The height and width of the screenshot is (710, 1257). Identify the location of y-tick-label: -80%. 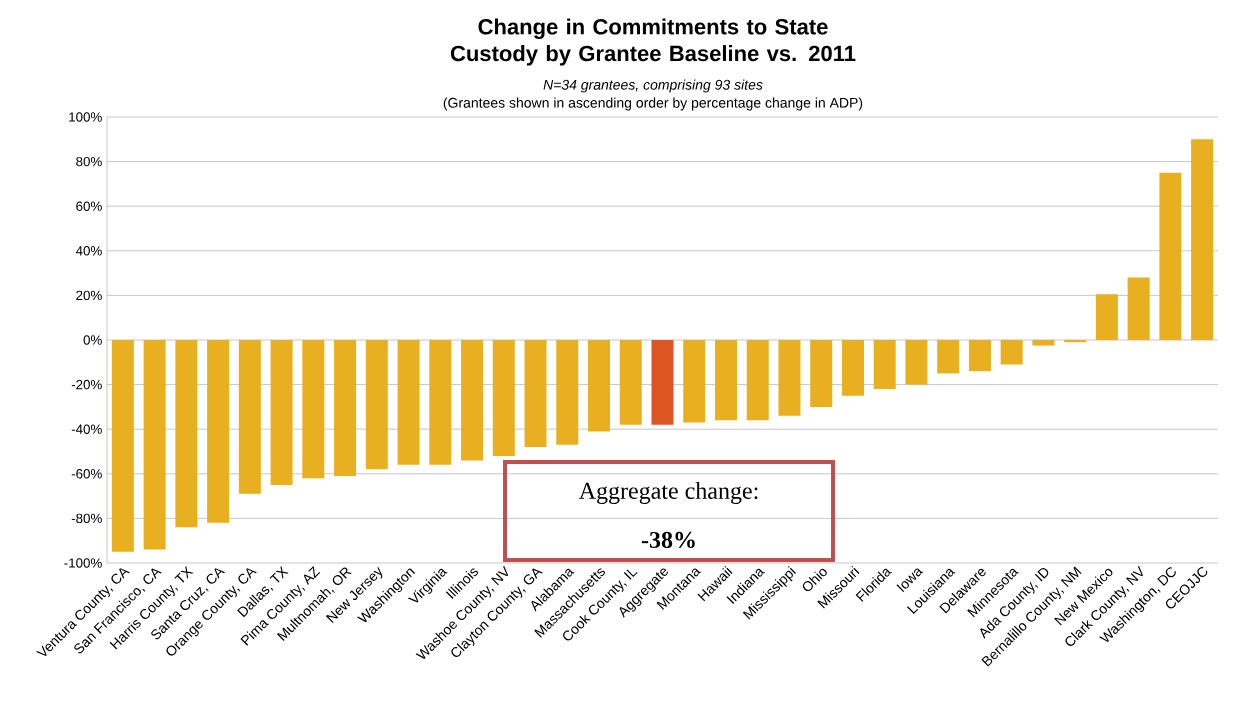
(86, 518).